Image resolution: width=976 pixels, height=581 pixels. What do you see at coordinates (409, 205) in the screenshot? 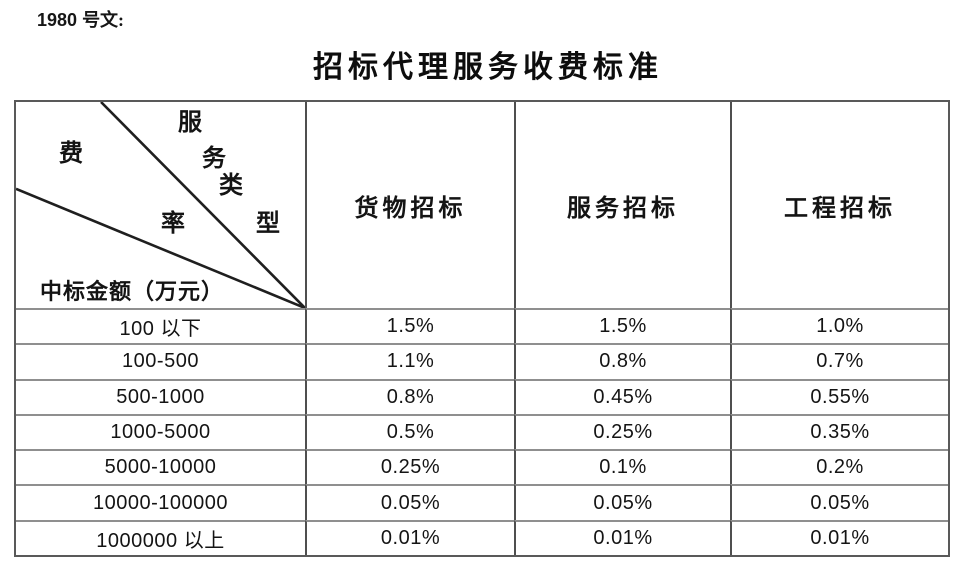
I see `column-header-goods: 货物招标` at bounding box center [409, 205].